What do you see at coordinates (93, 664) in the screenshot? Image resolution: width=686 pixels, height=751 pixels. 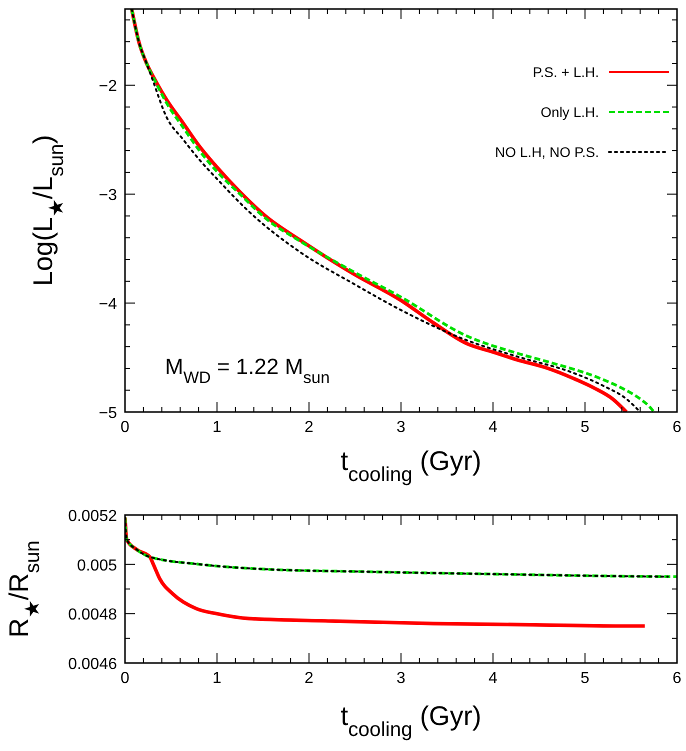 I see `y-tick-label: 0.0046` at bounding box center [93, 664].